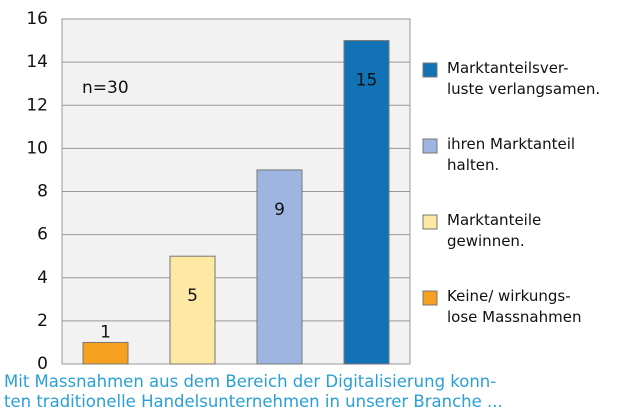 This screenshot has height=419, width=622. I want to click on y-tick-label: 10, so click(37, 148).